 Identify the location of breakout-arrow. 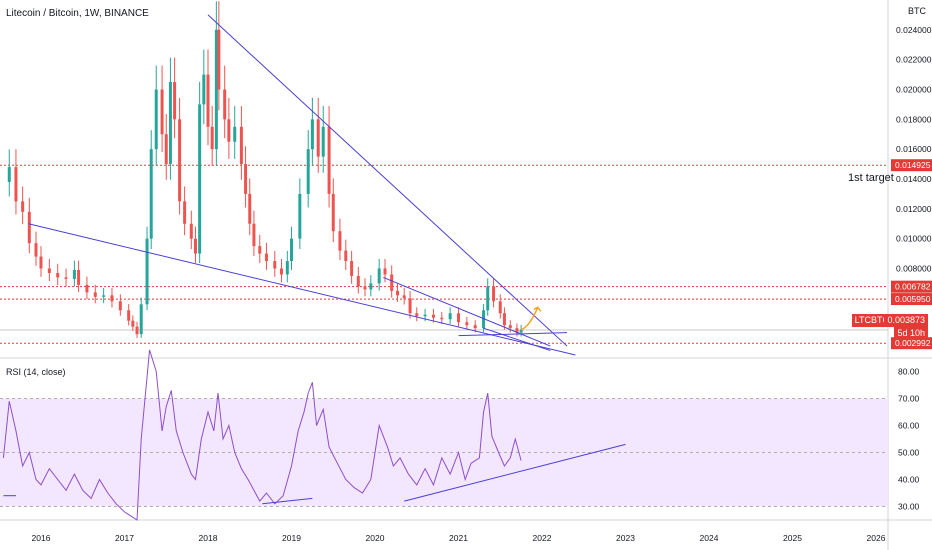
(529, 318).